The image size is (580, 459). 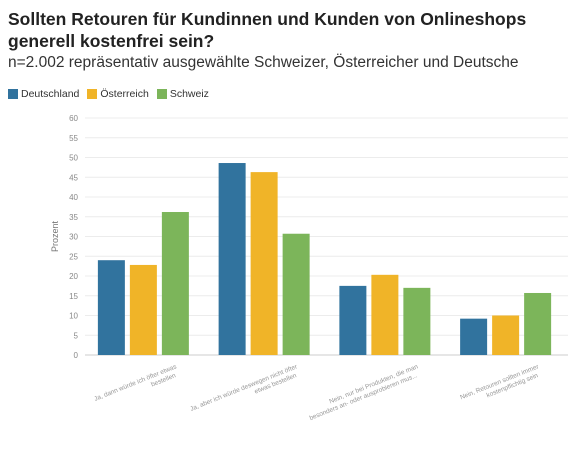 What do you see at coordinates (73, 316) in the screenshot?
I see `y-tick-label: 10` at bounding box center [73, 316].